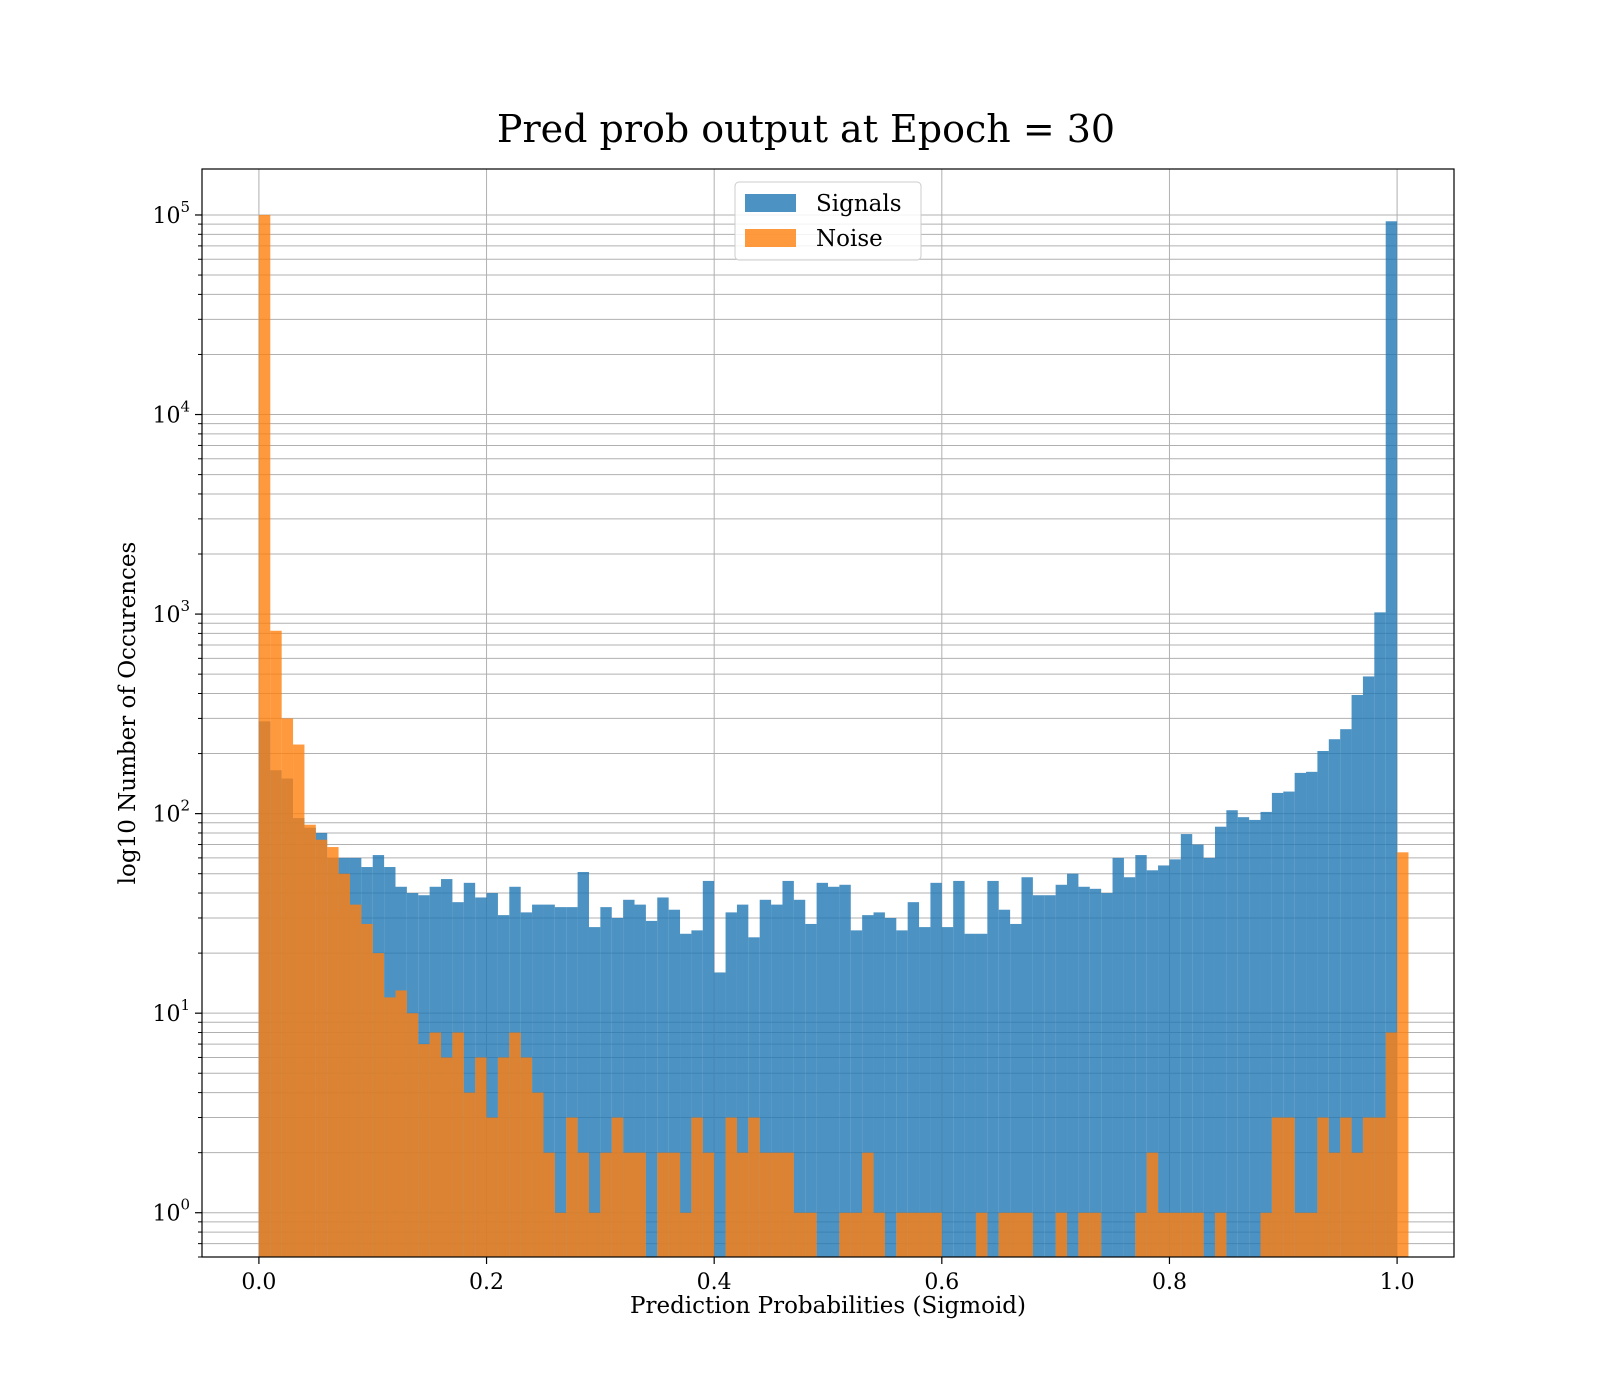  Describe the element at coordinates (941, 1282) in the screenshot. I see `x-tick-label: 0.6` at that location.